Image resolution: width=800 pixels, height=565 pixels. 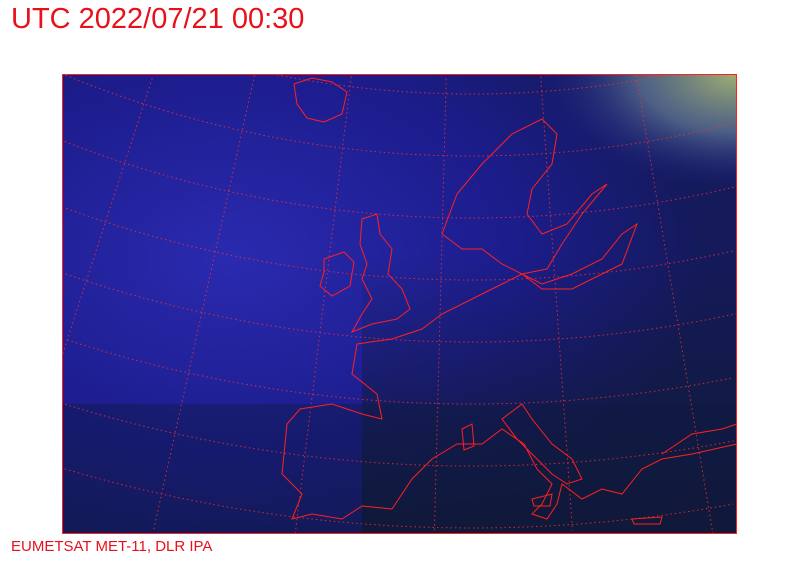 I want to click on timestamp-title: UTC 2022/07/21 00:30, so click(x=158, y=19).